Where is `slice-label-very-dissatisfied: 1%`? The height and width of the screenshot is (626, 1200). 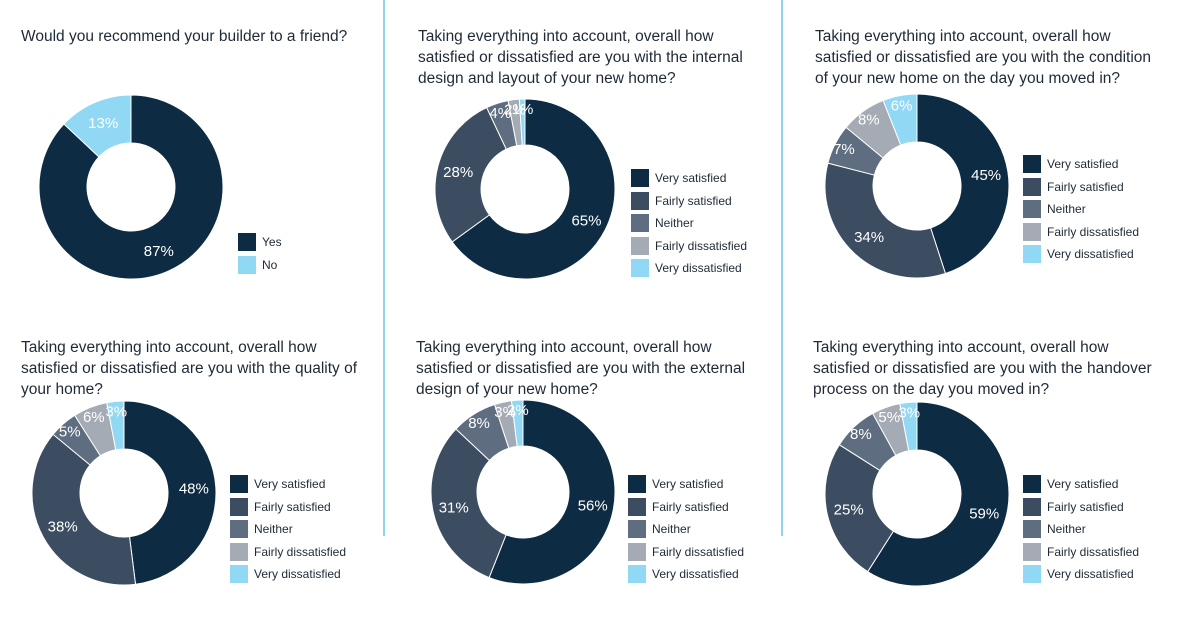 slice-label-very-dissatisfied: 1% is located at coordinates (523, 109).